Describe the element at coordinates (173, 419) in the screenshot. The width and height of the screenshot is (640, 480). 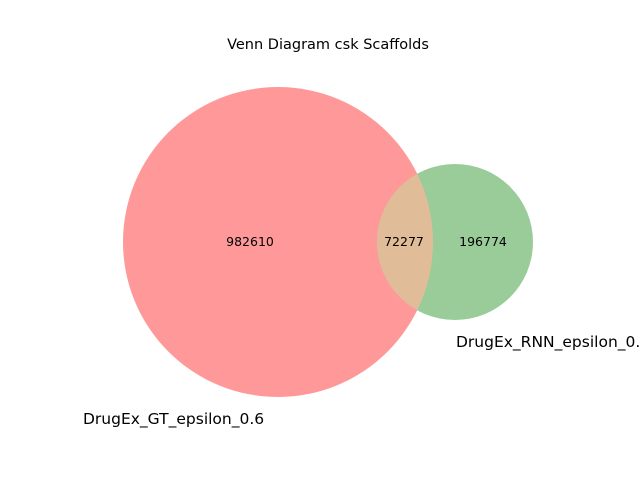
I see `set-a-label: DrugEx_GT_epsilon_0.6` at that location.